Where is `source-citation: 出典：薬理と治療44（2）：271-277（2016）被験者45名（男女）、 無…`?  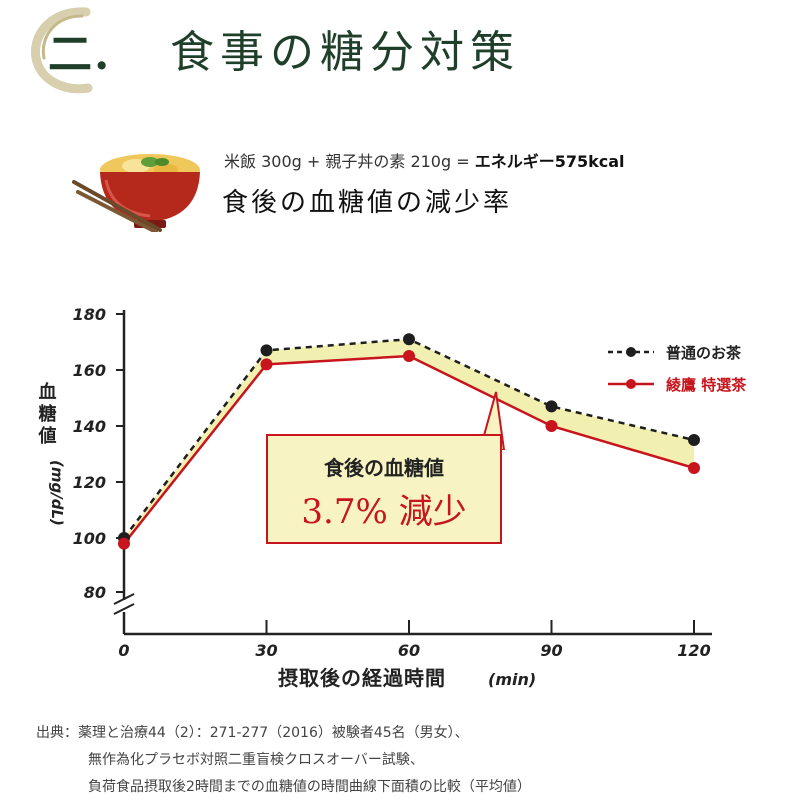 source-citation: 出典：薬理と治療44（2）：271-277（2016）被験者45名（男女）、 無… is located at coordinates (283, 760).